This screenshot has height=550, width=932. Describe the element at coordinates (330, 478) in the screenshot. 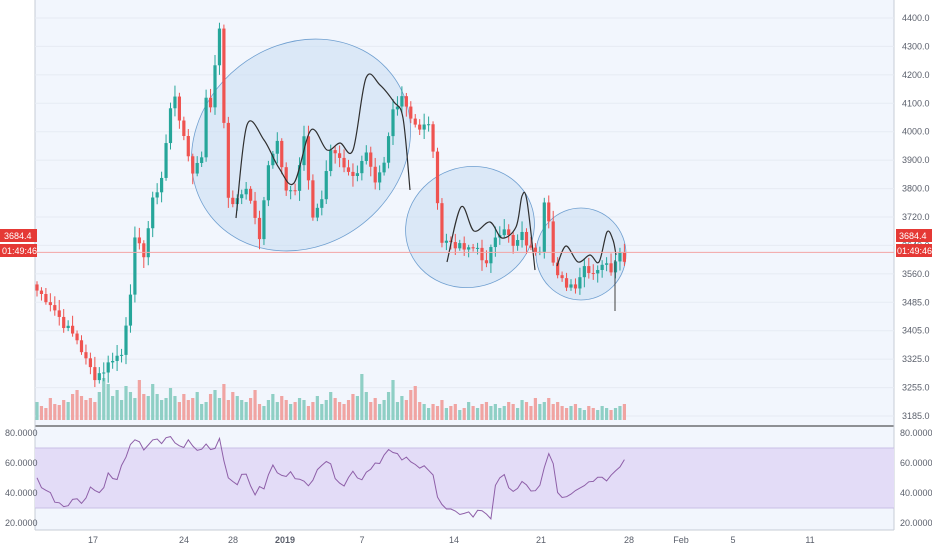

I see `rsi-line` at that location.